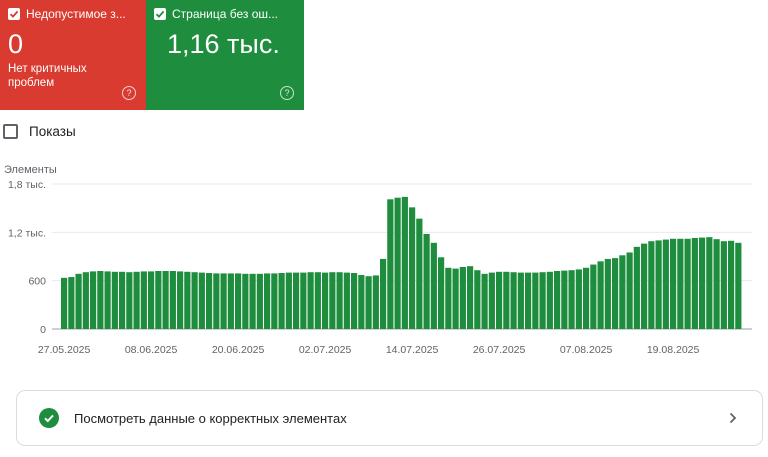 This screenshot has width=768, height=457. What do you see at coordinates (389, 418) in the screenshot?
I see `view-valid-items-card: Посмотреть данные о корректных элементах` at bounding box center [389, 418].